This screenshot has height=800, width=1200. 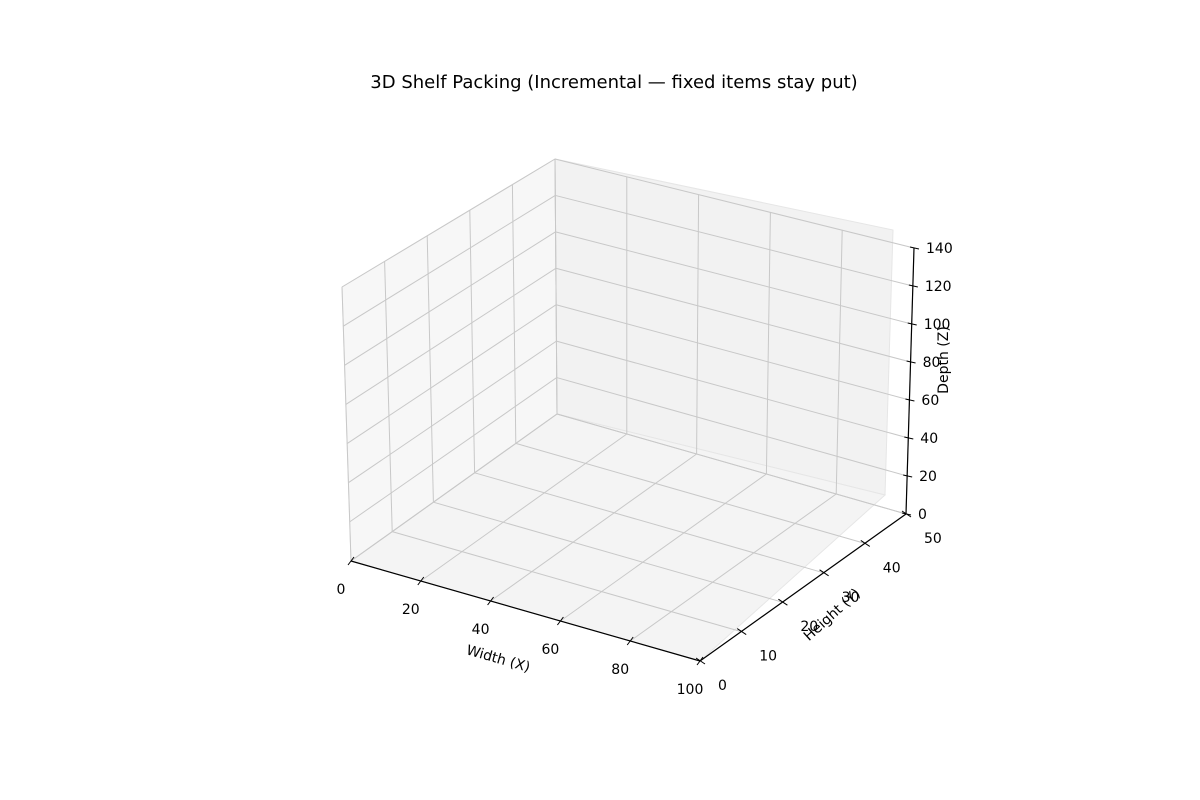 What do you see at coordinates (944, 360) in the screenshot?
I see `z-axis-label: Depth (Z)` at bounding box center [944, 360].